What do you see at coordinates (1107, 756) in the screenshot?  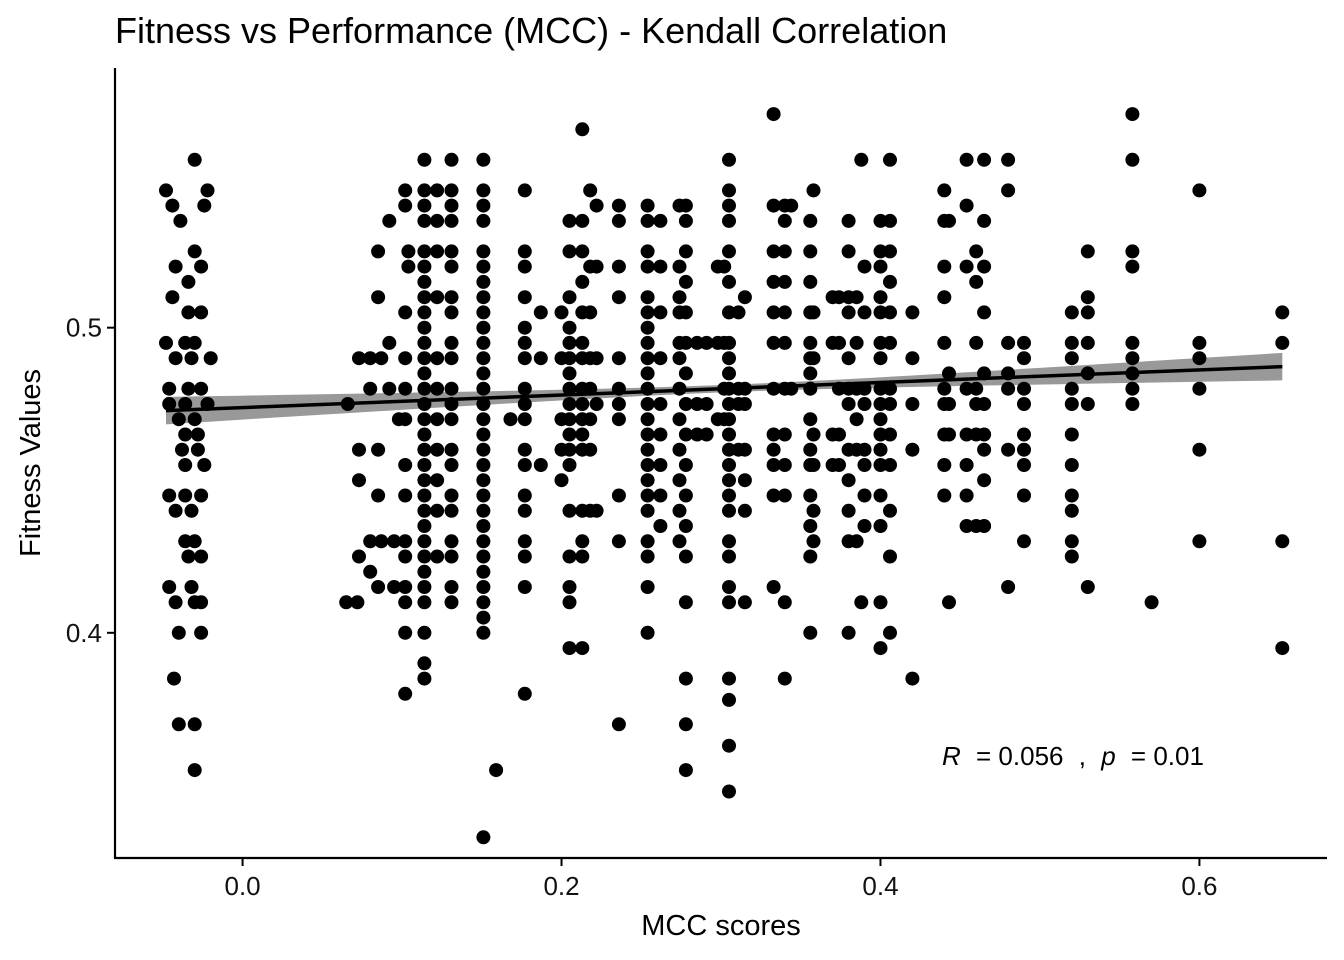 I see `p-symbol: p` at bounding box center [1107, 756].